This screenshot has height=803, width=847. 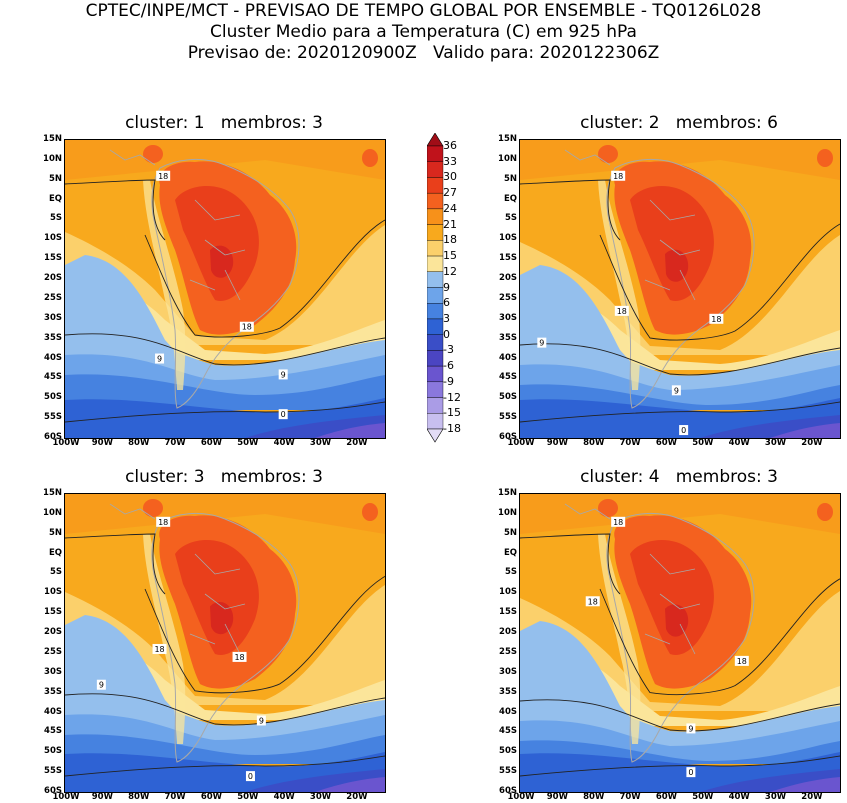 What do you see at coordinates (450, 161) in the screenshot?
I see `legend-tick-label: 33` at bounding box center [450, 161].